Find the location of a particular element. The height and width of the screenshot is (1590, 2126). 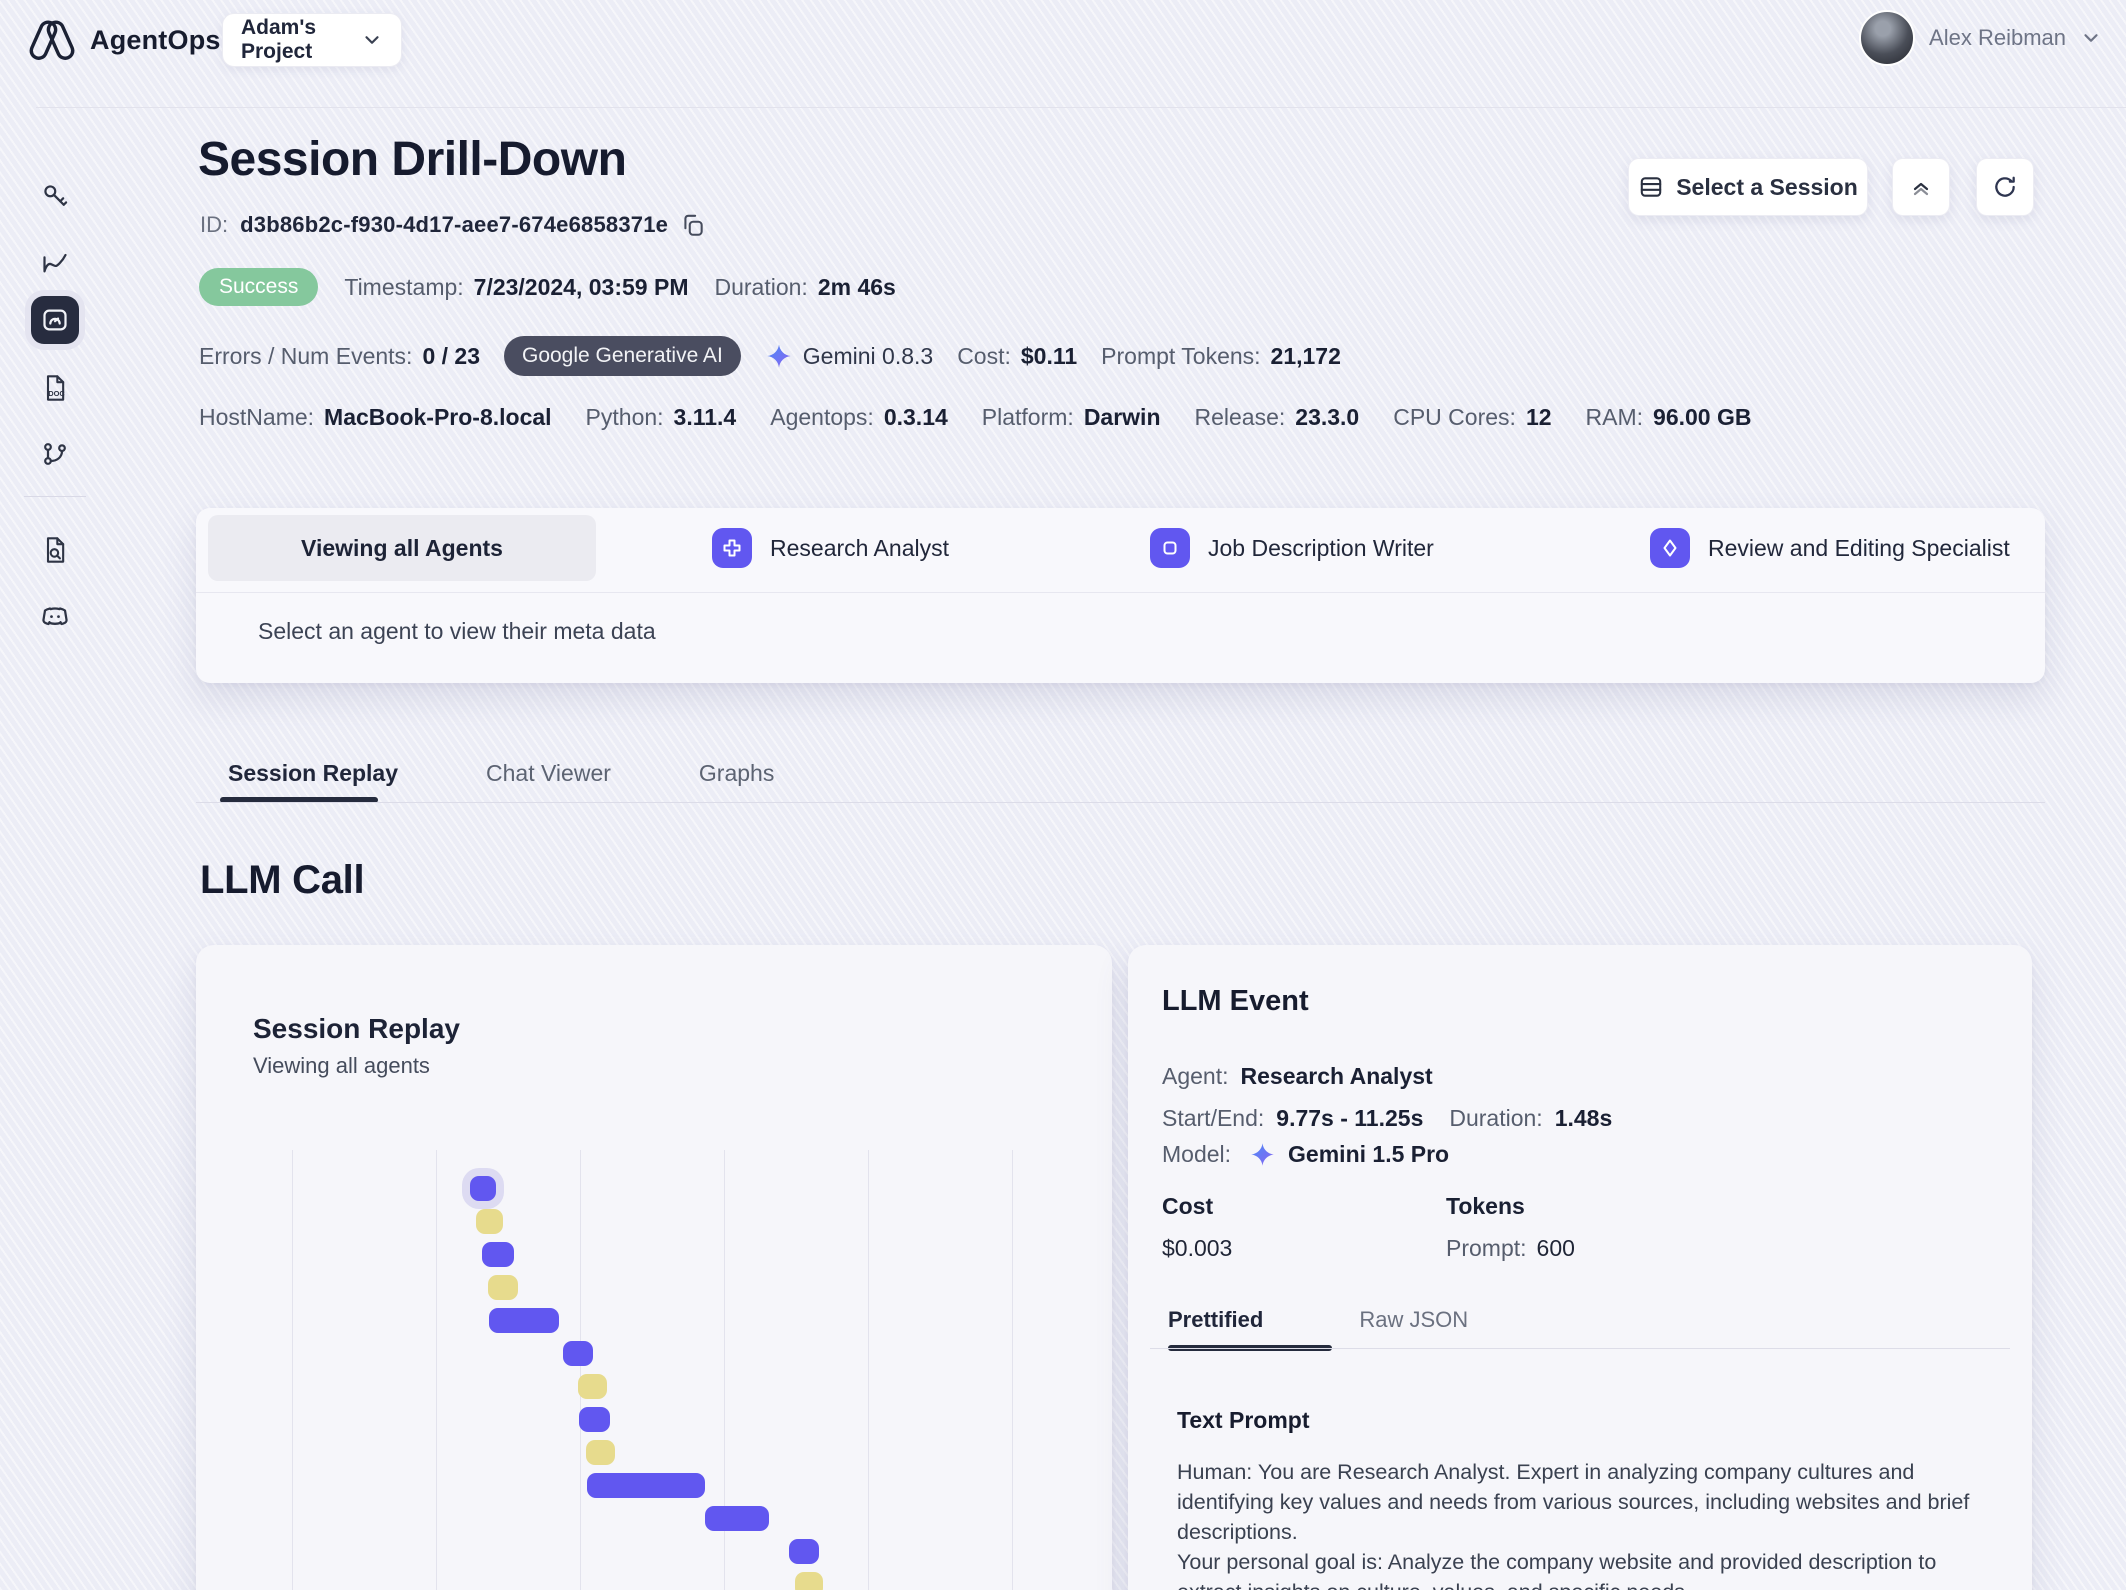

event-agent-row: Agent: Research Analyst is located at coordinates (1297, 1076).